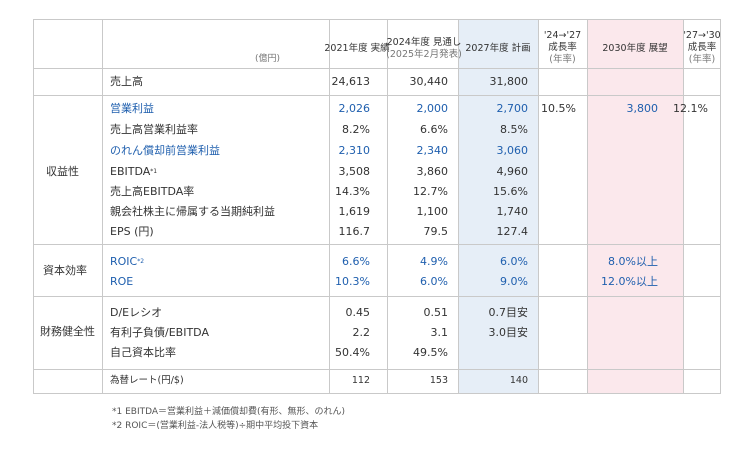  Describe the element at coordinates (438, 380) in the screenshot. I see `fx-rate-2024: 153` at that location.